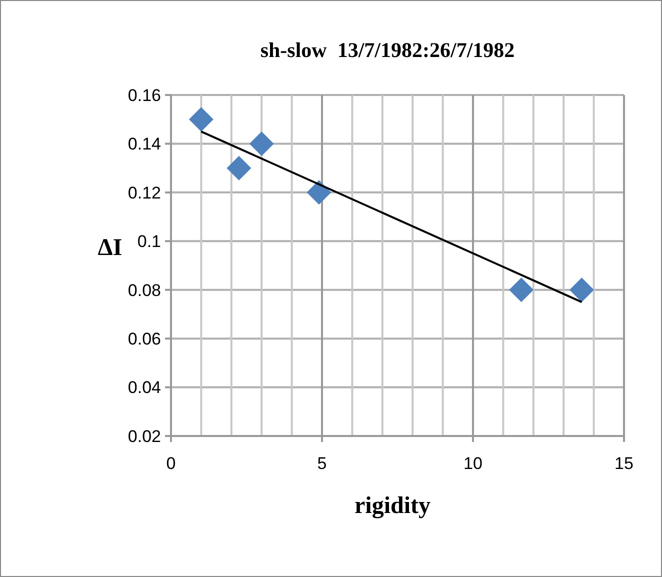 The width and height of the screenshot is (662, 577). What do you see at coordinates (149, 242) in the screenshot?
I see `y-tick-label: 0.1` at bounding box center [149, 242].